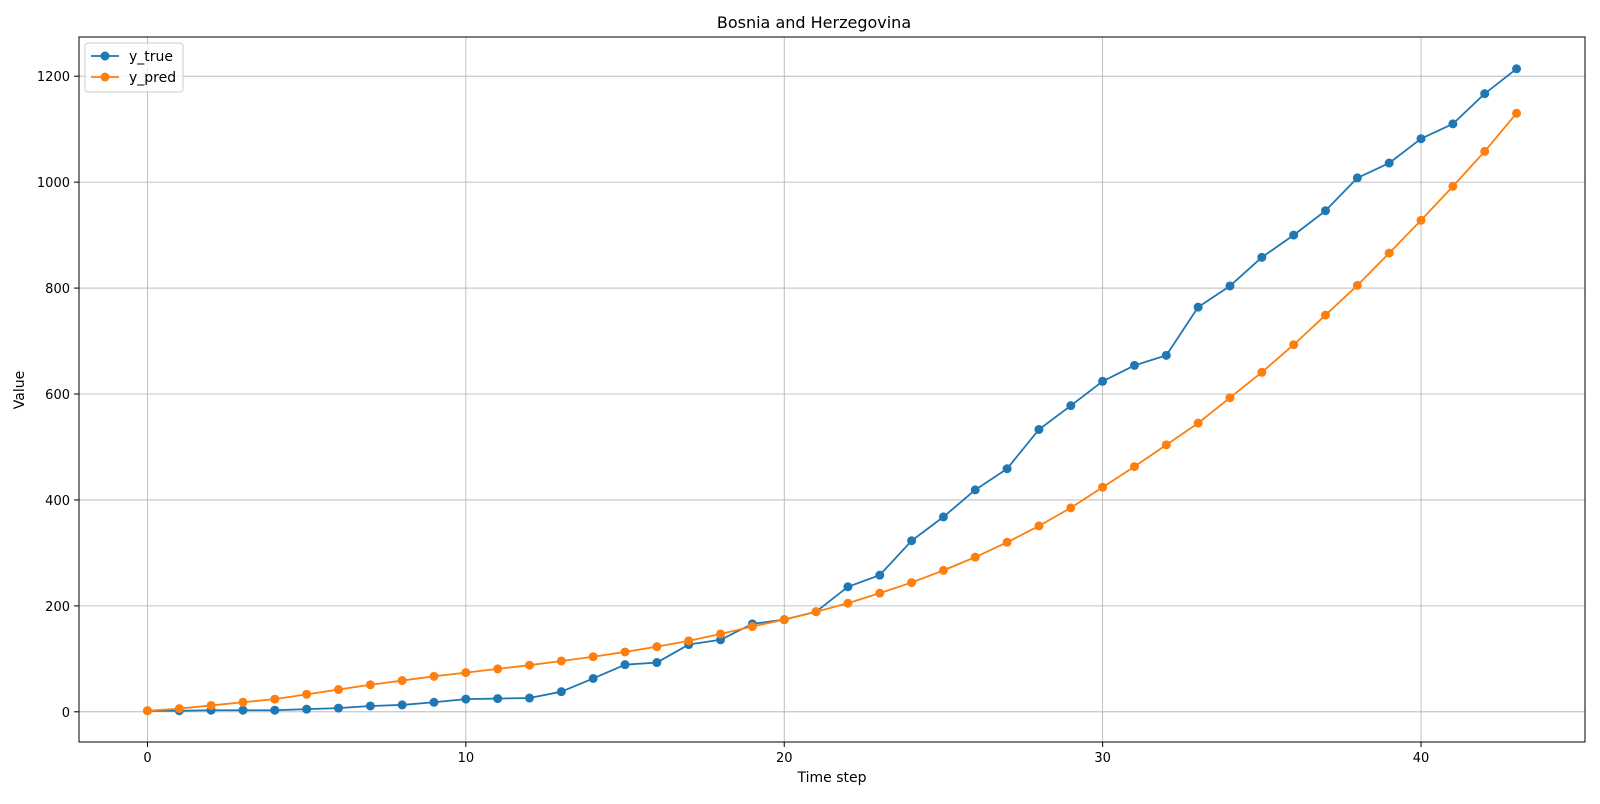 This screenshot has width=1600, height=804. Describe the element at coordinates (57, 501) in the screenshot. I see `y-tick-label: 400` at that location.